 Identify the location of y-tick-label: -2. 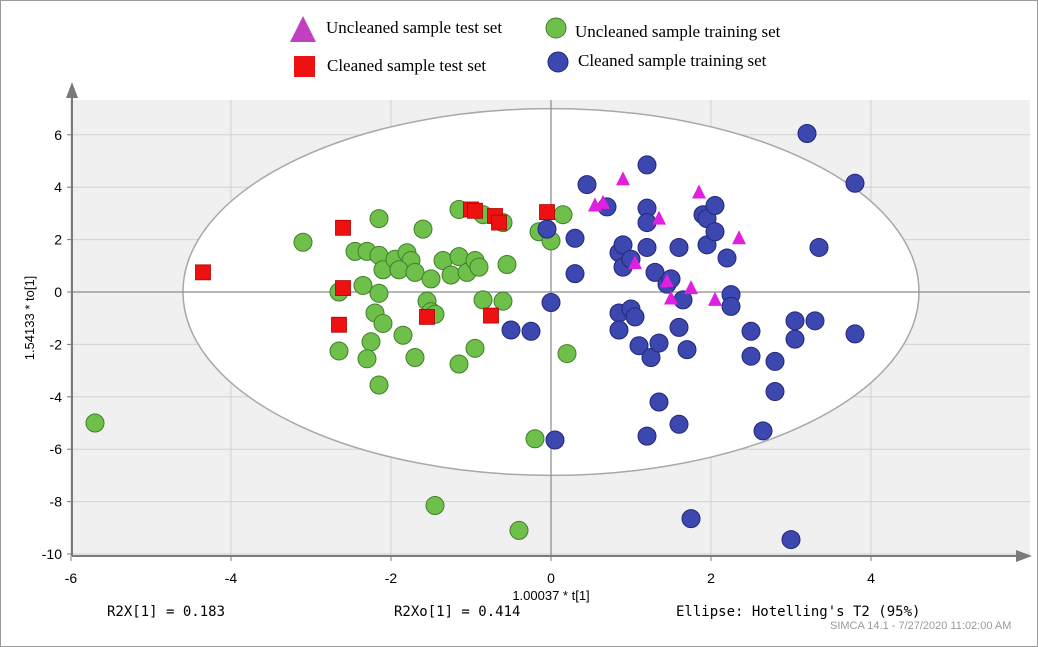
(56, 344).